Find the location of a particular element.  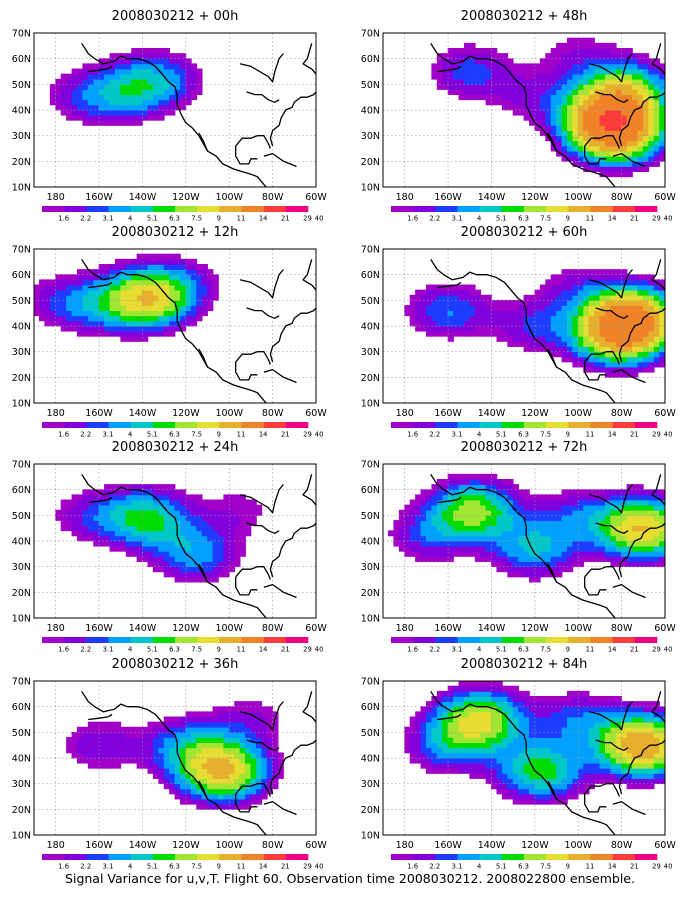

coastline is located at coordinates (263, 528).